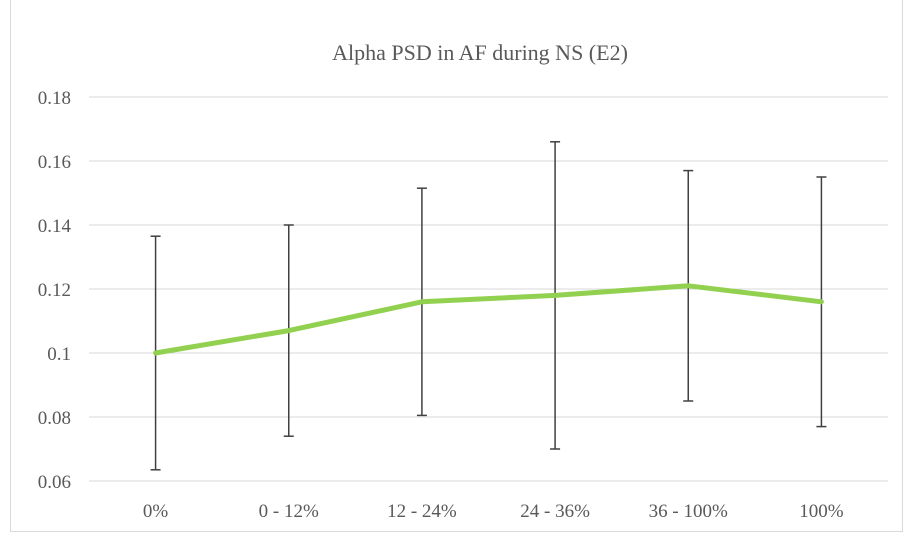  Describe the element at coordinates (493, 511) in the screenshot. I see `x-axis-tick-labels: 0% 0 - 12% 12 - 24% 24 - 36% 36 - 100% 100%` at that location.